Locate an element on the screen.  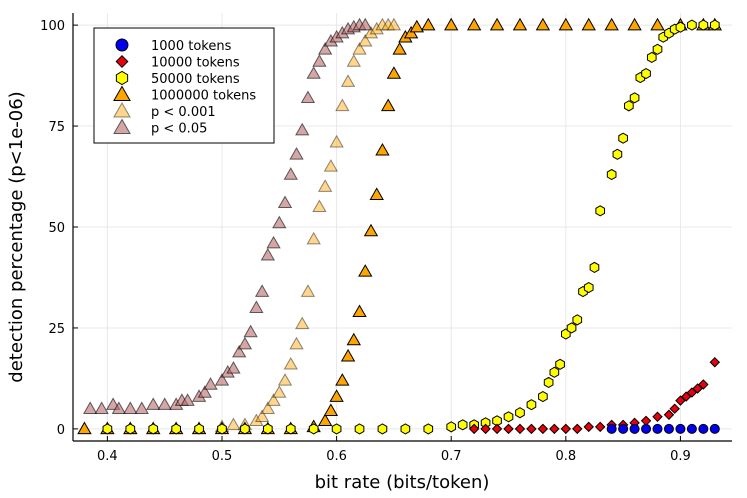
y-tick-label: 50 is located at coordinates (56, 228).